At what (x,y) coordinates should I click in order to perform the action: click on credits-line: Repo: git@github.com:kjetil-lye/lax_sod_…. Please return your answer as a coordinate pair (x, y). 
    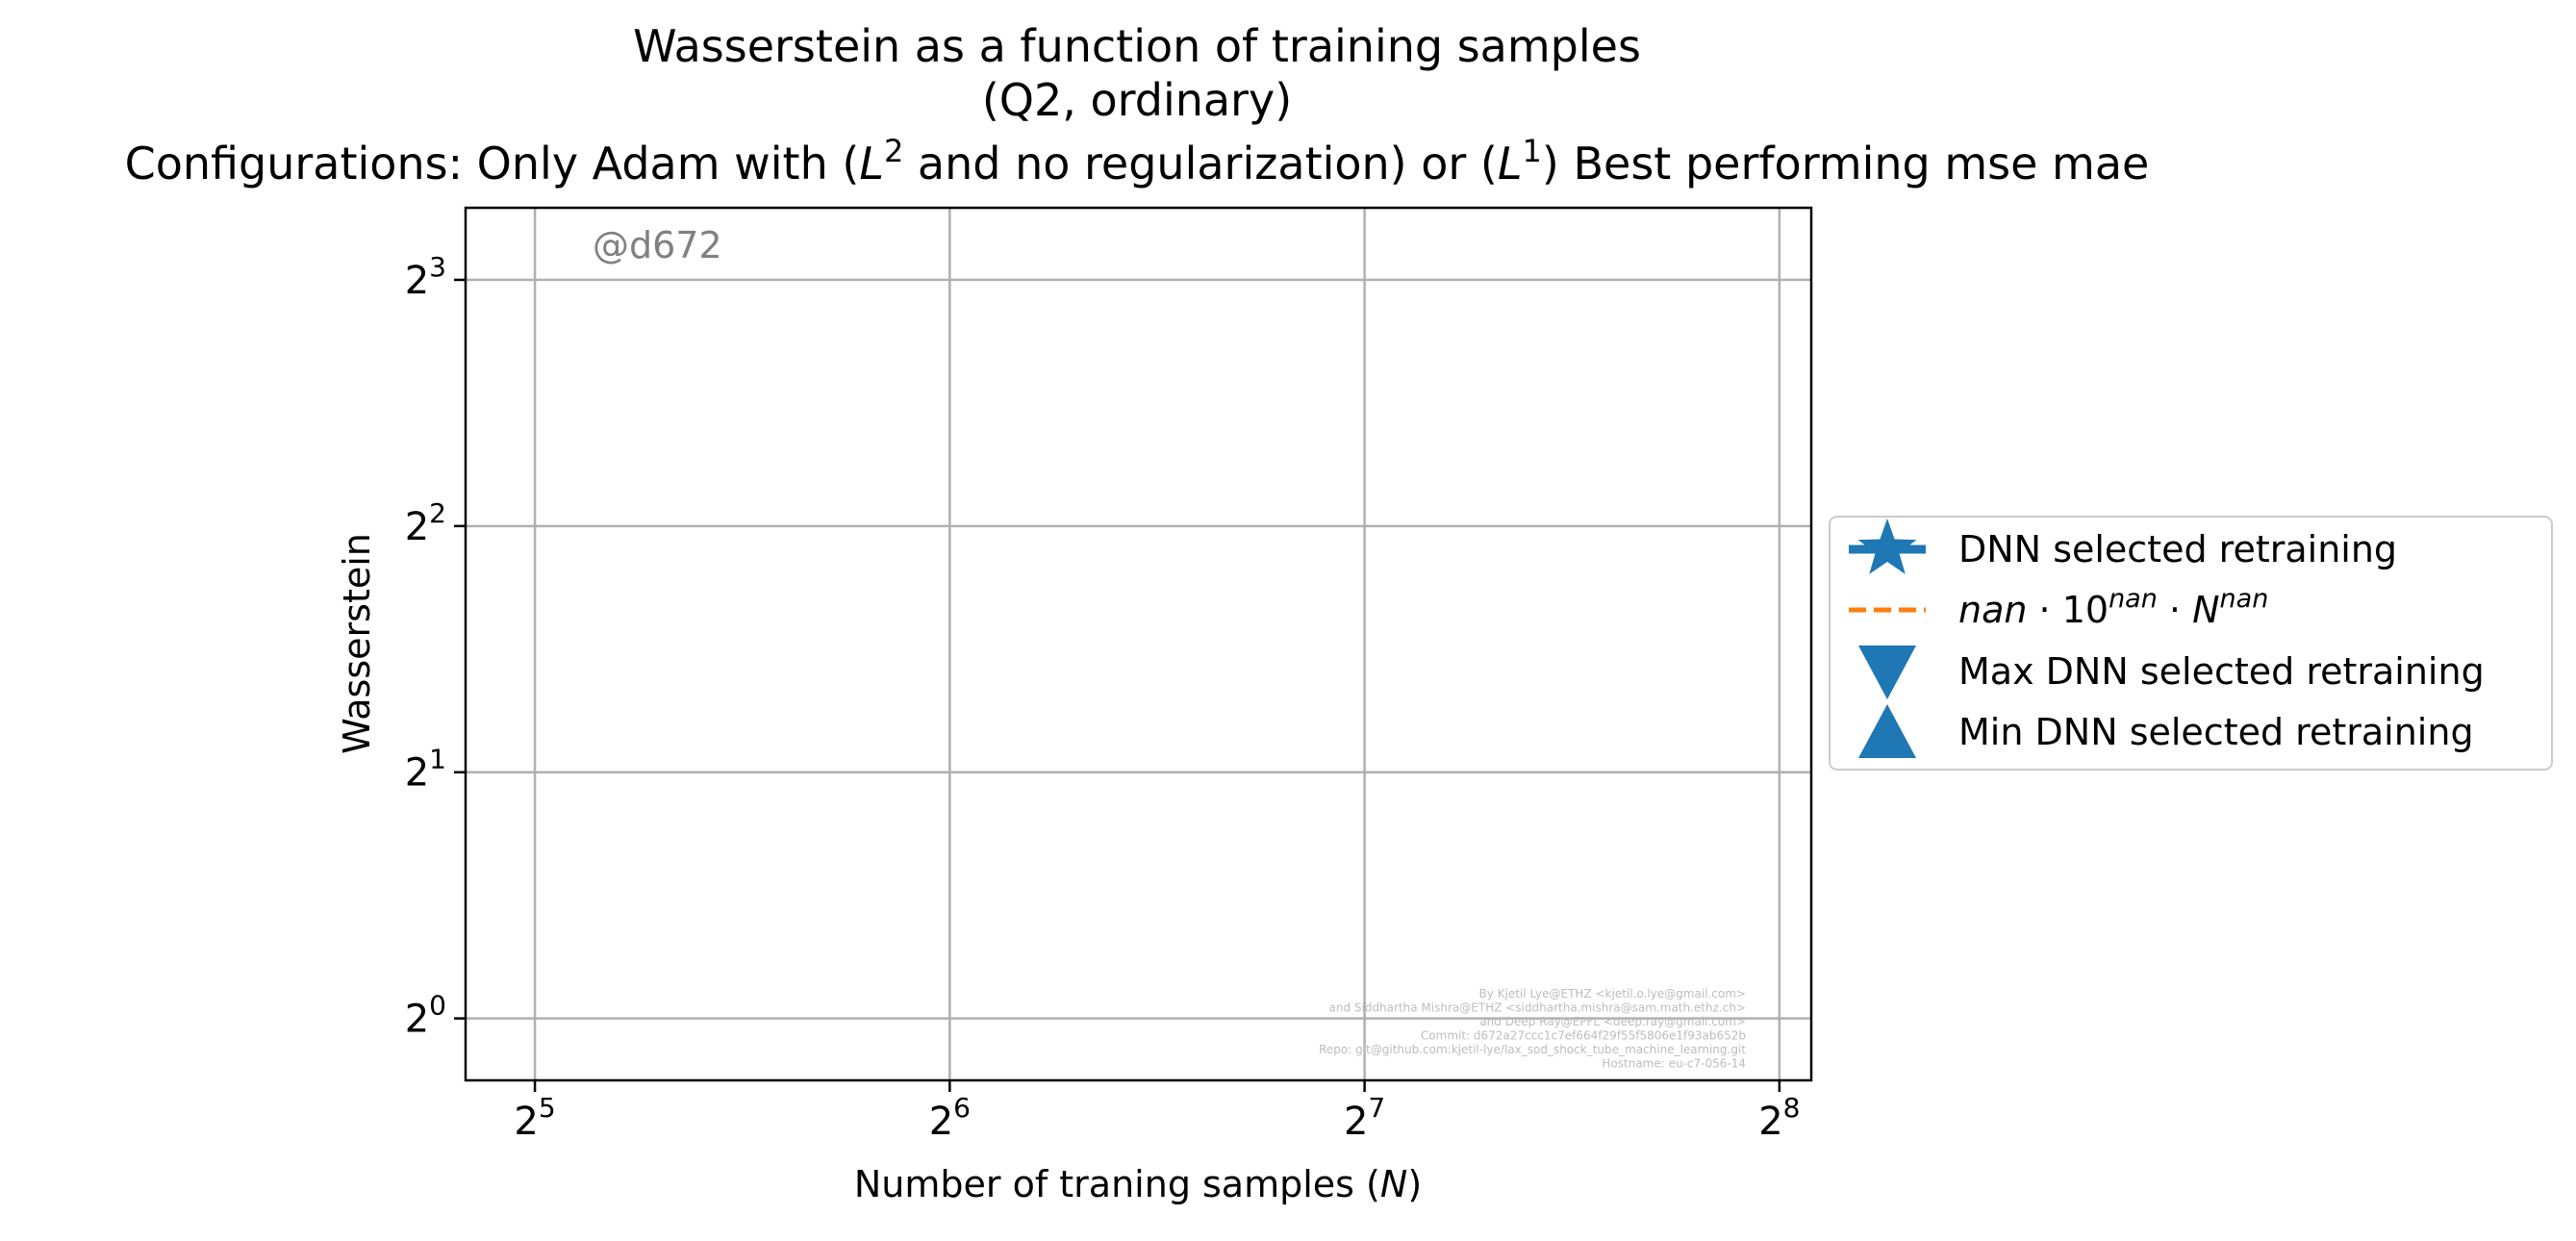
    Looking at the image, I should click on (1532, 1049).